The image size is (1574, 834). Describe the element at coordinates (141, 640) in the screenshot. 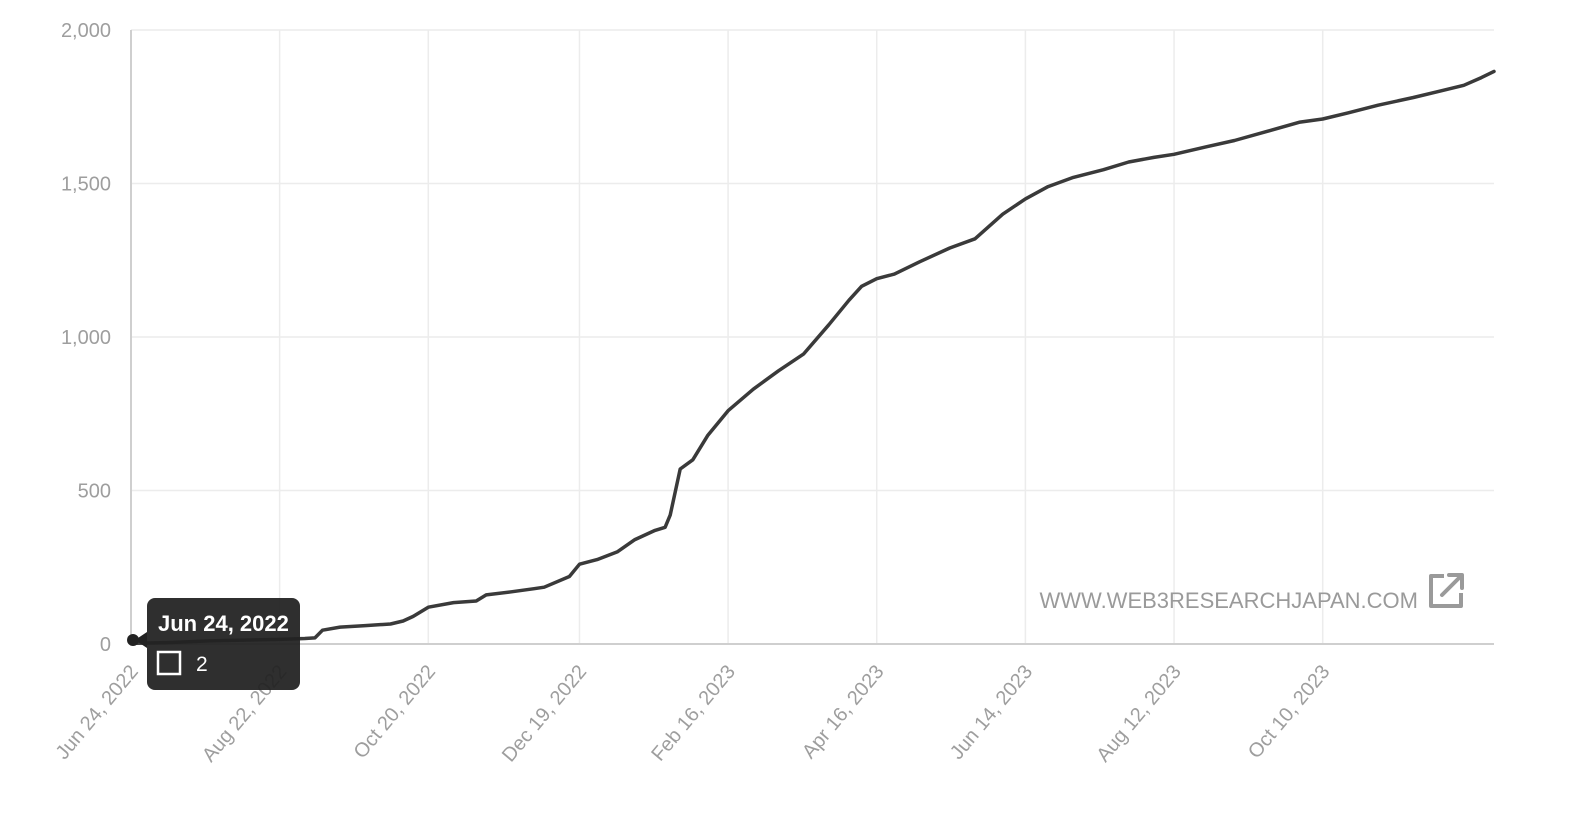

I see `tooltip-pointer` at that location.